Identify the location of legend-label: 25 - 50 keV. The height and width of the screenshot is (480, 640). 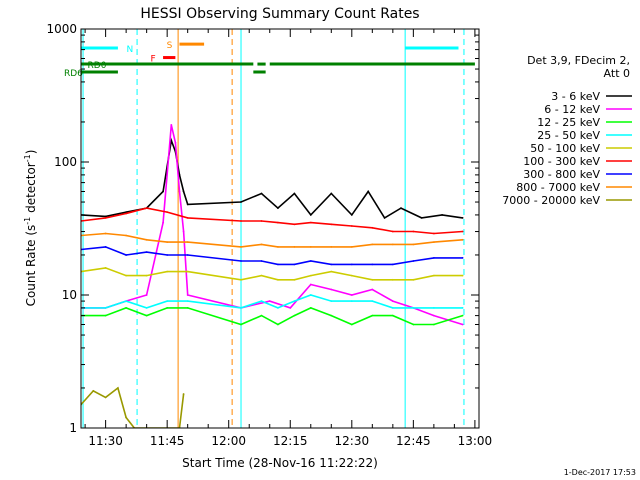
(568, 135).